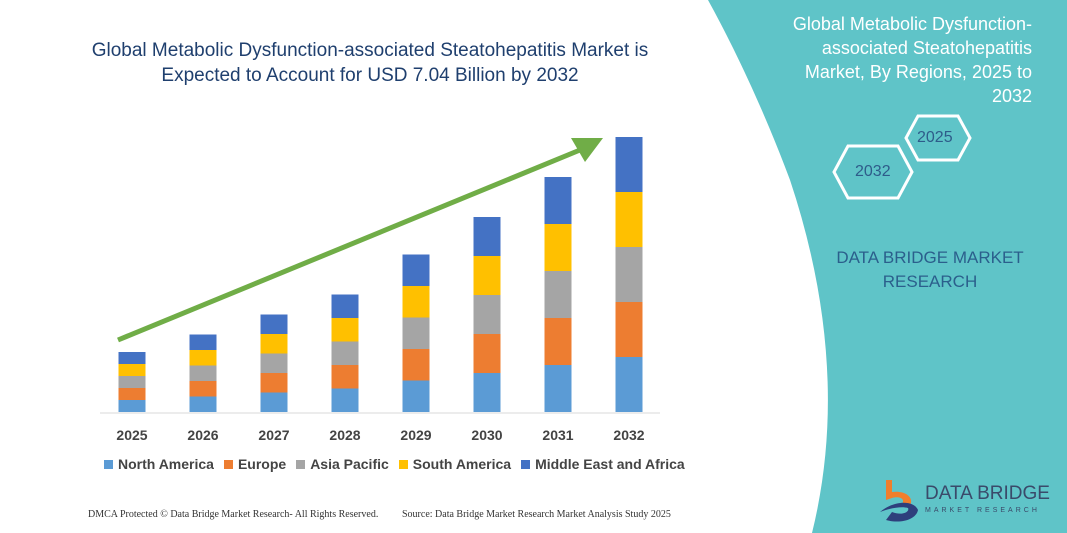 The image size is (1067, 533). Describe the element at coordinates (486, 435) in the screenshot. I see `x-tick-label: 2030` at that location.